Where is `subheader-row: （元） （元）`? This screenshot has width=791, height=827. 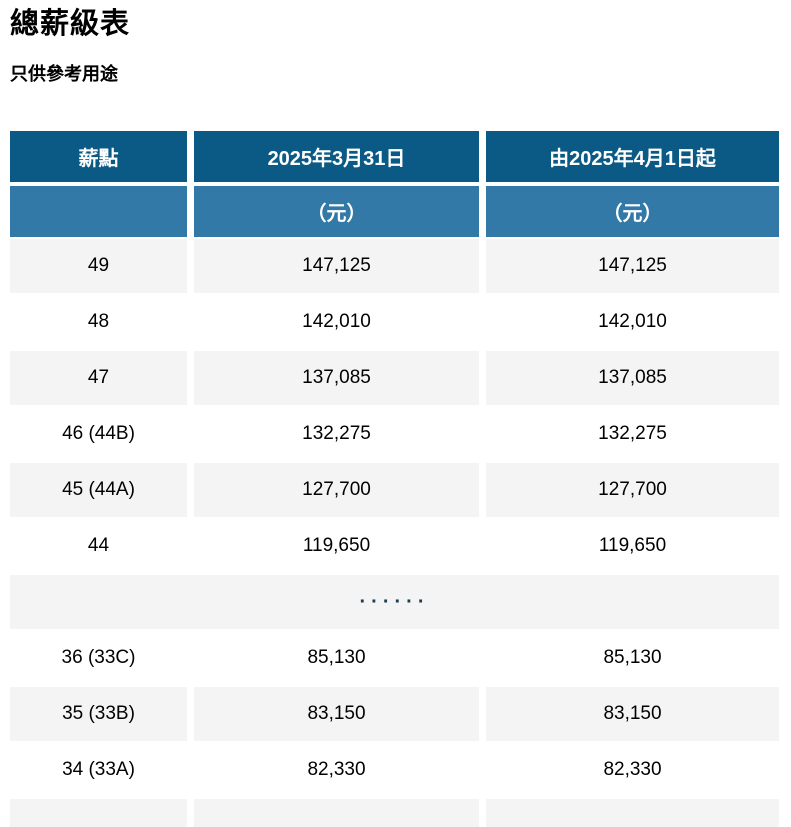 subheader-row: （元） （元） is located at coordinates (394, 212).